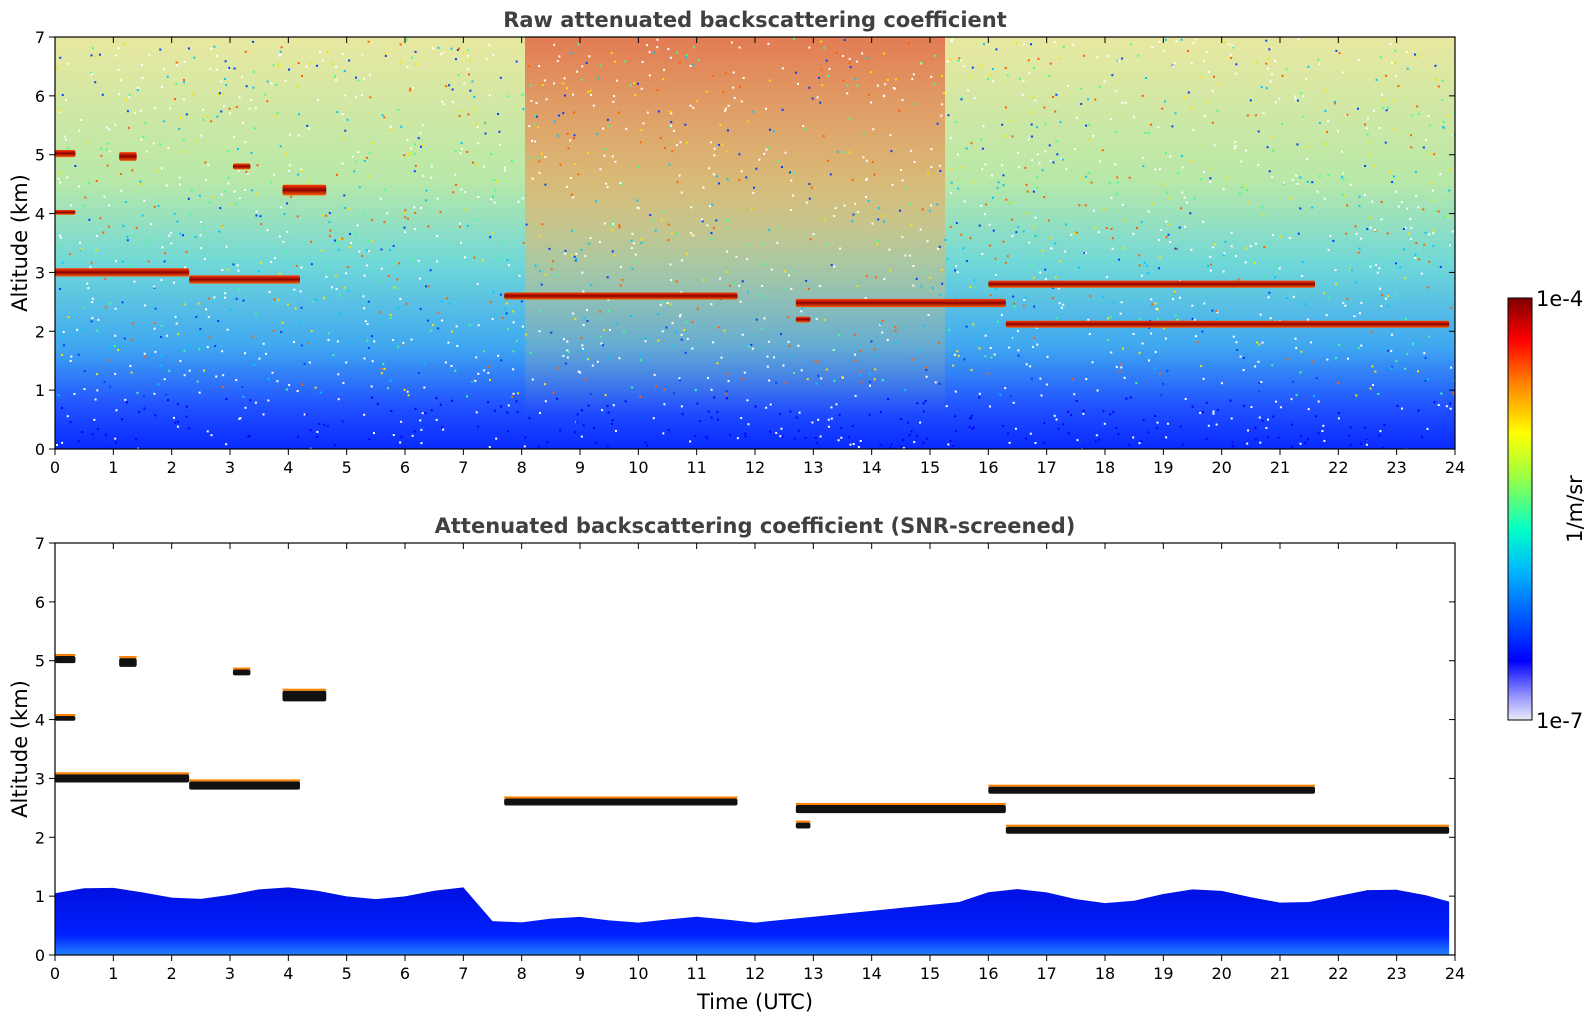 The image size is (1595, 1020). Describe the element at coordinates (1105, 973) in the screenshot. I see `x-tick-label: 18` at that location.